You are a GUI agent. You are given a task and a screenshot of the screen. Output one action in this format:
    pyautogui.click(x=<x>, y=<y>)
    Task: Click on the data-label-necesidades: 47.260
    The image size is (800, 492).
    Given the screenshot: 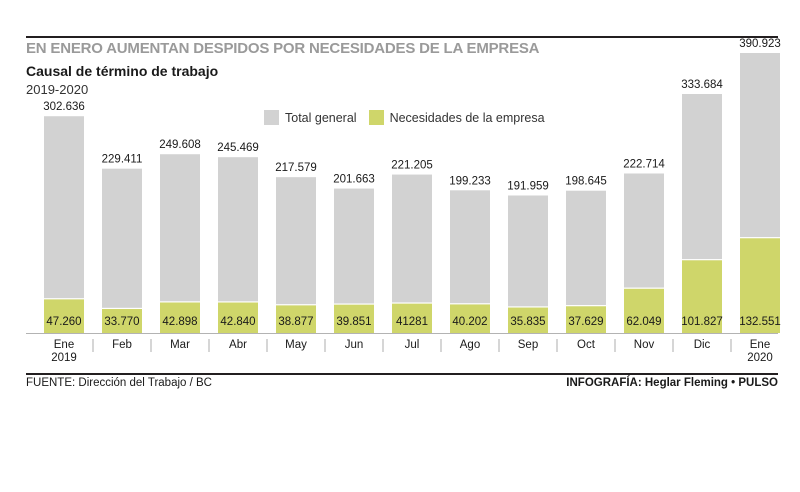 What is the action you would take?
    pyautogui.click(x=63, y=322)
    